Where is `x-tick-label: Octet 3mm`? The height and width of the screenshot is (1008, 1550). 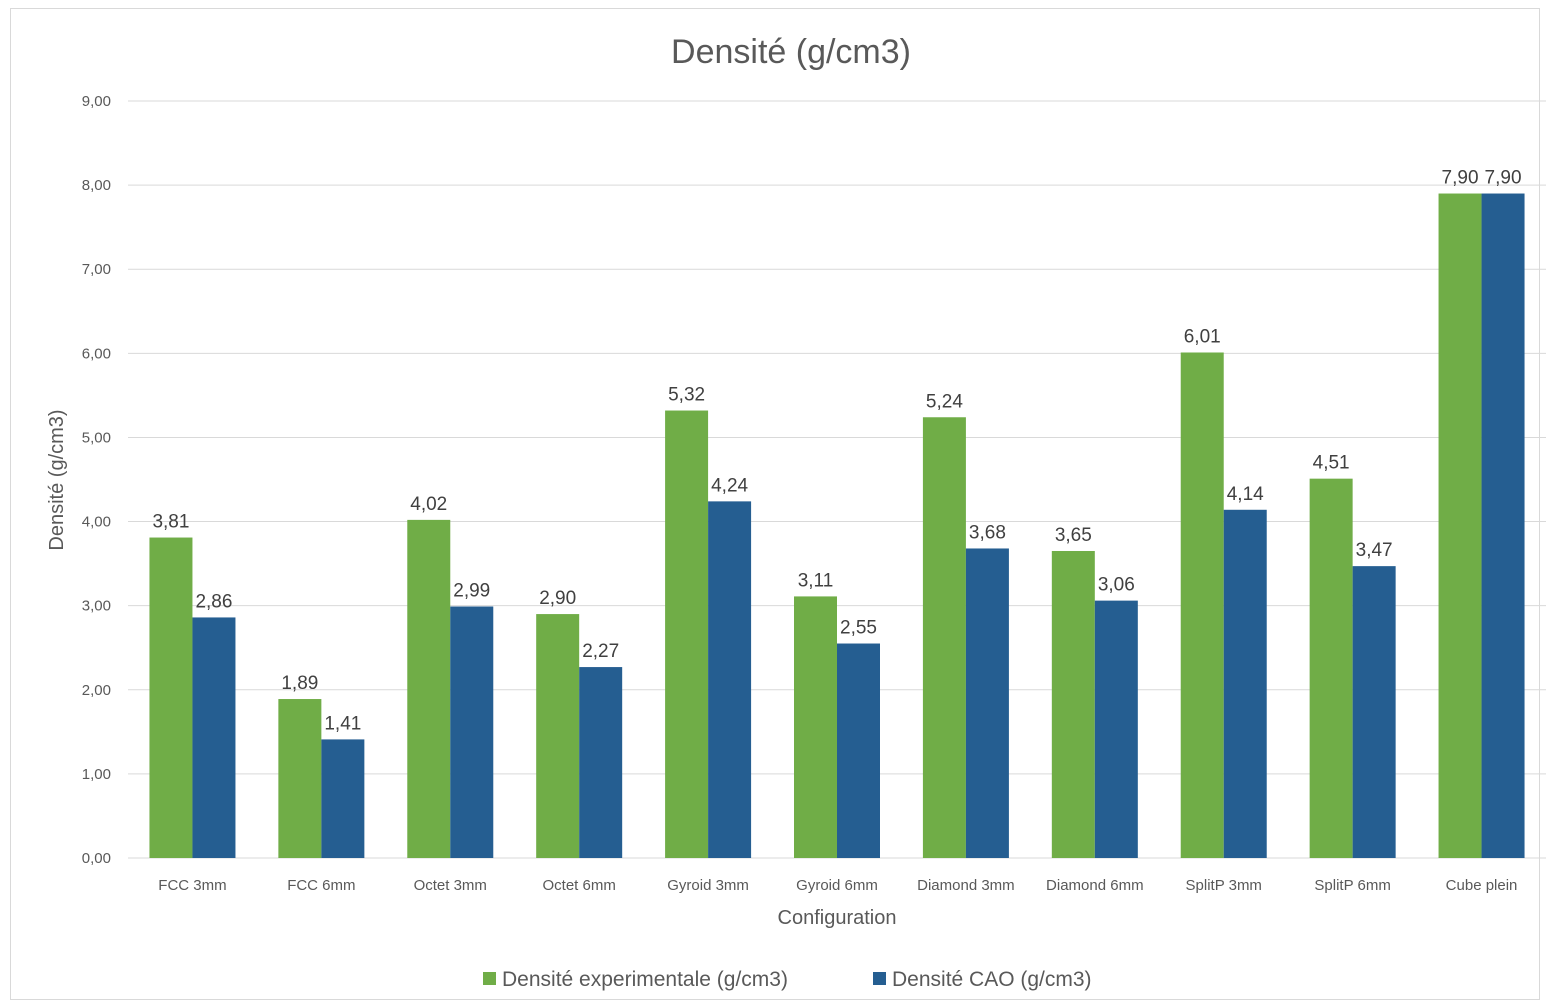
x-tick-label: Octet 3mm is located at coordinates (450, 885).